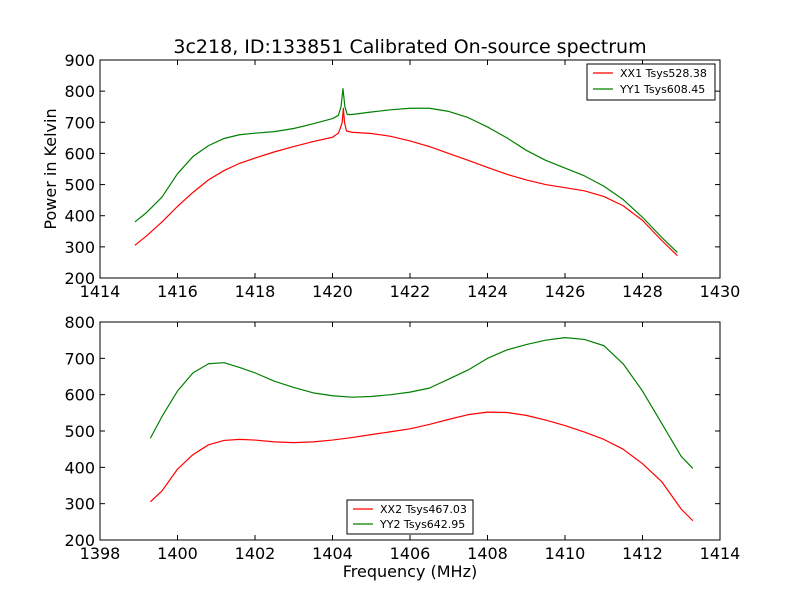 The width and height of the screenshot is (800, 600). What do you see at coordinates (410, 553) in the screenshot?
I see `x-tick-label: 1406` at bounding box center [410, 553].